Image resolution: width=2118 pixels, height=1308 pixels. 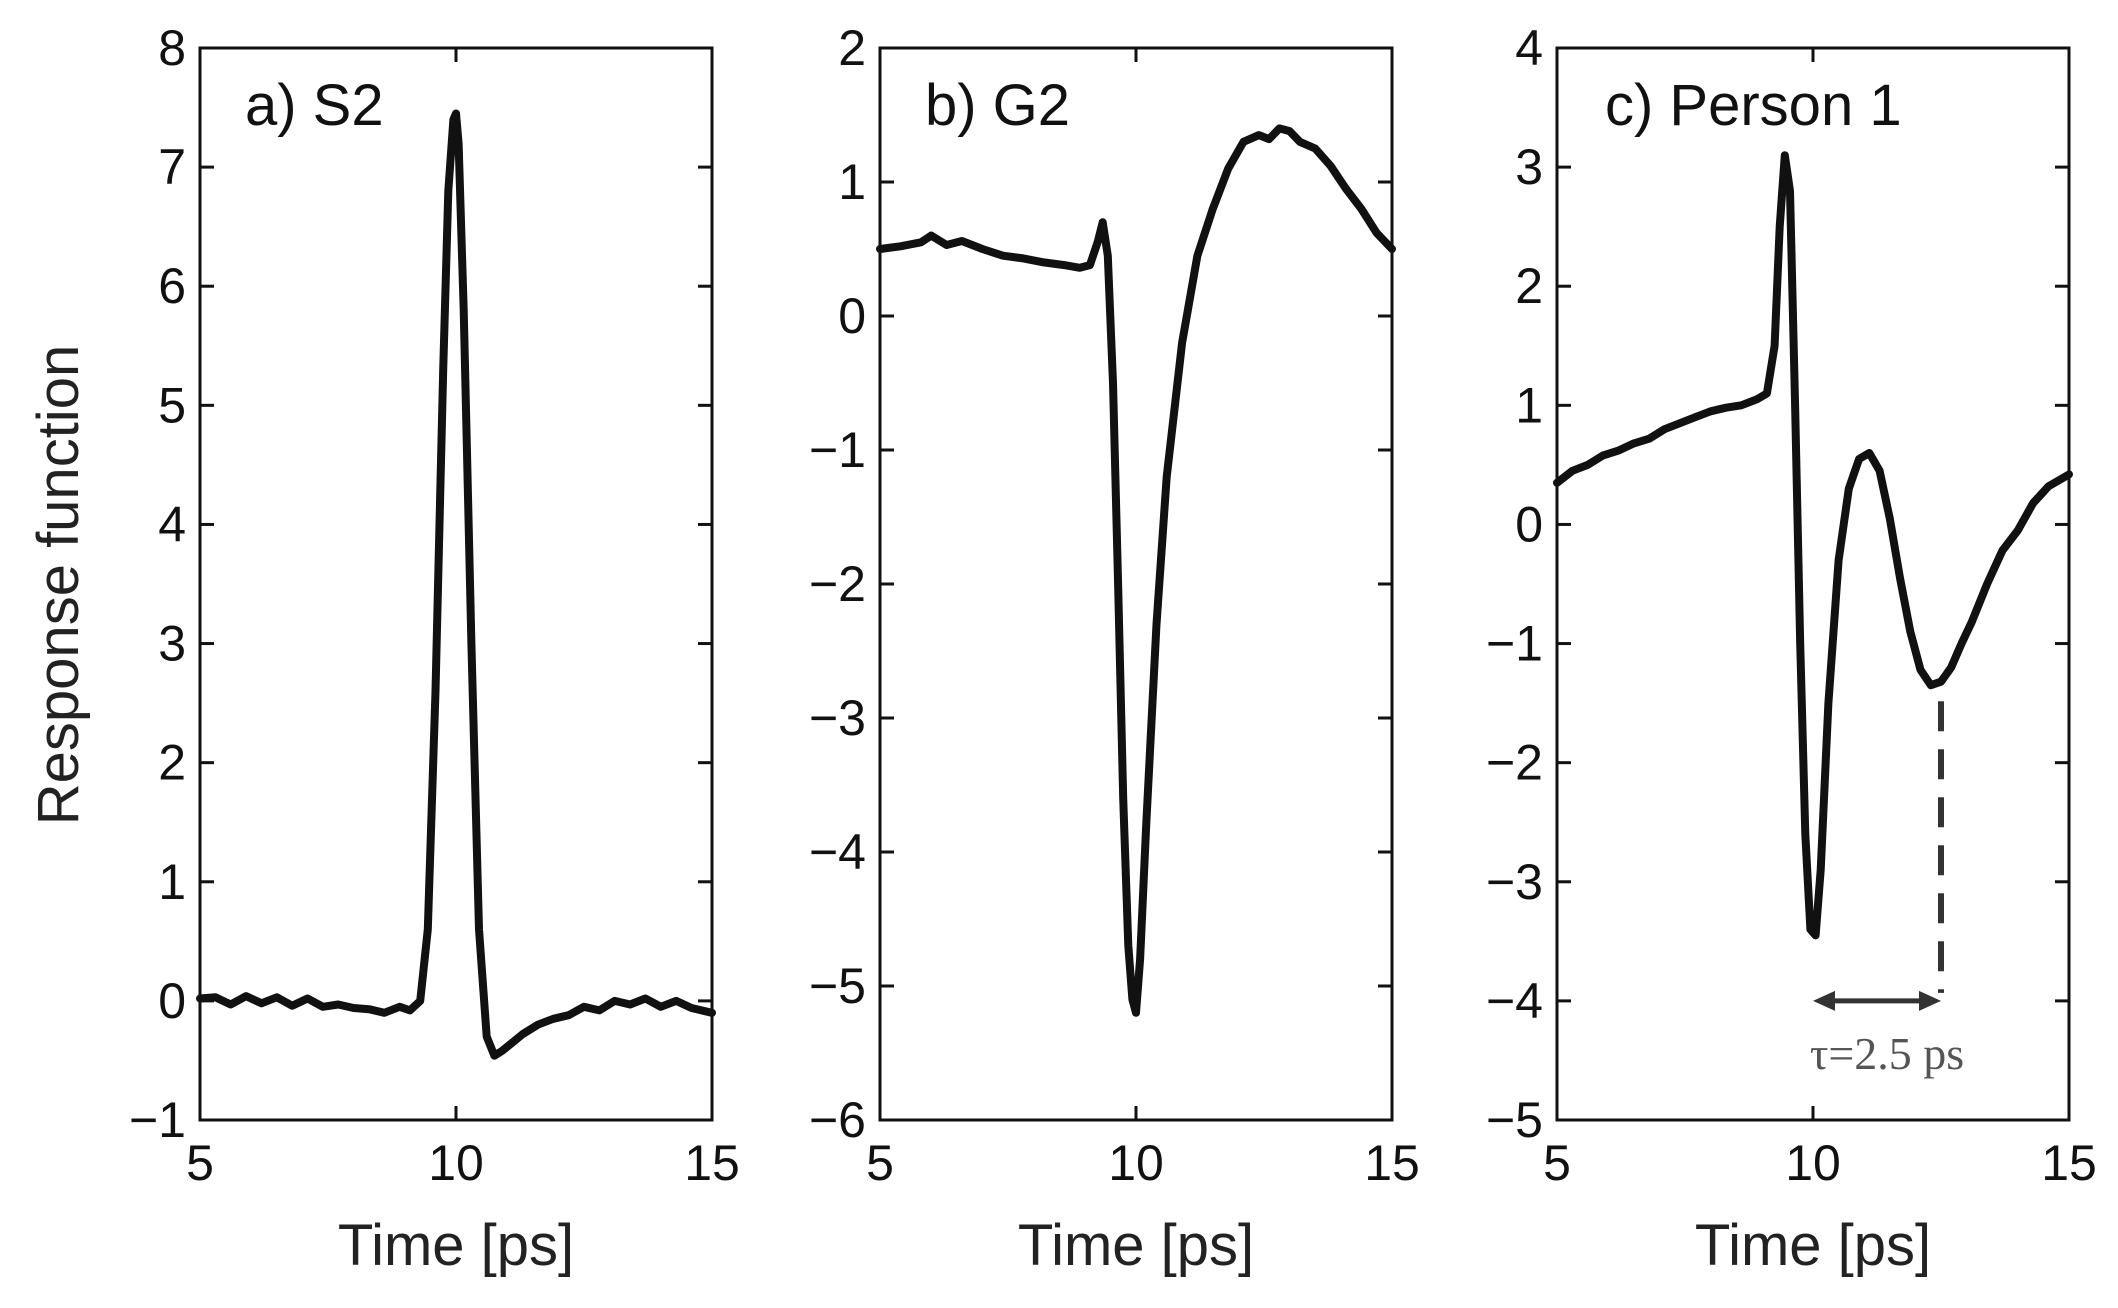 What do you see at coordinates (837, 1120) in the screenshot?
I see `panel-b-ytick-label--6: −6` at bounding box center [837, 1120].